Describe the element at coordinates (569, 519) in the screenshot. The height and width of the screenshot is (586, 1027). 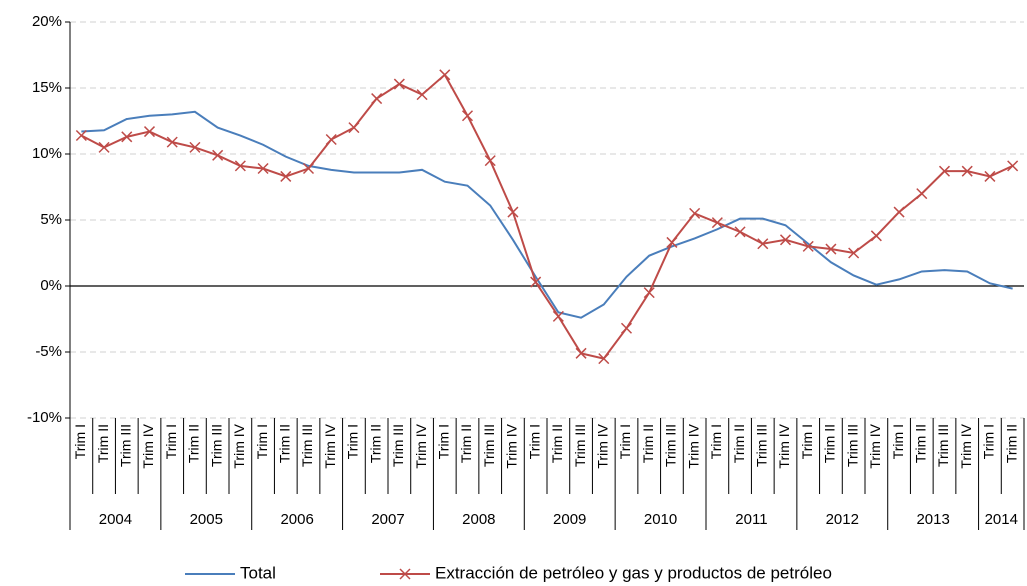
I see `year-label: 2009` at that location.